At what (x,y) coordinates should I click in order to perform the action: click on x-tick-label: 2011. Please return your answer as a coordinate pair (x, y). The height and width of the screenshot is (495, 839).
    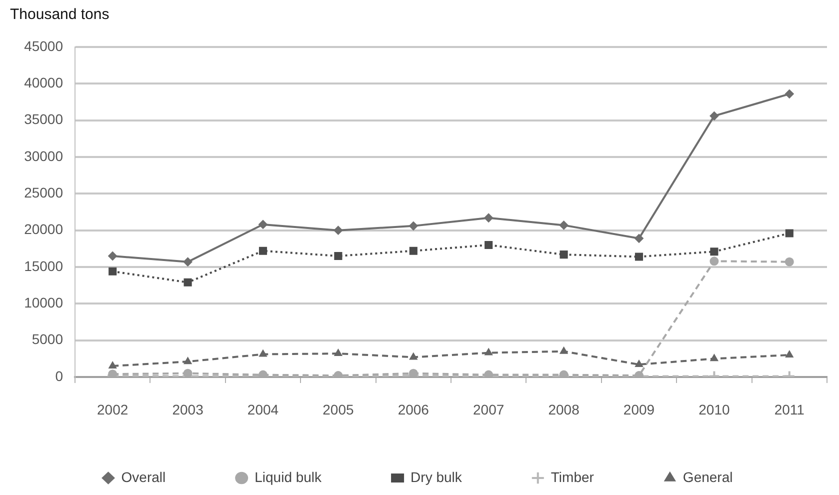
    Looking at the image, I should click on (789, 409).